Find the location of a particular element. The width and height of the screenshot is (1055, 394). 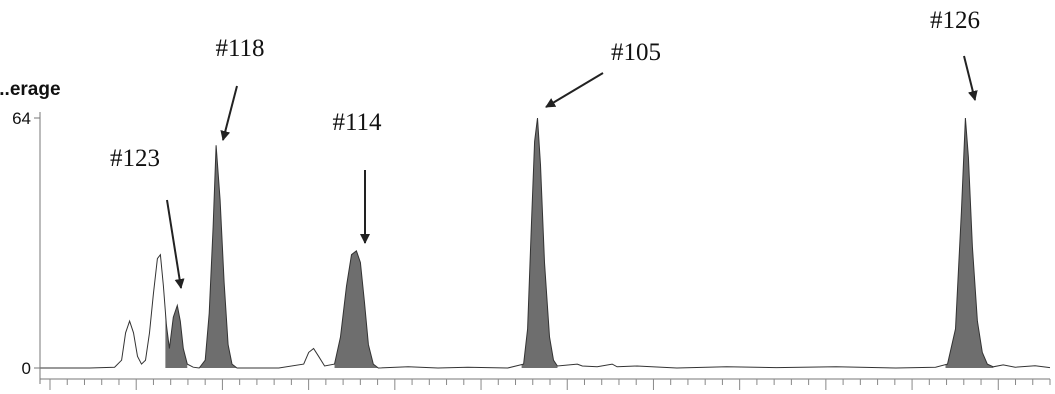

y-axis-title: ...erage is located at coordinates (30, 89).